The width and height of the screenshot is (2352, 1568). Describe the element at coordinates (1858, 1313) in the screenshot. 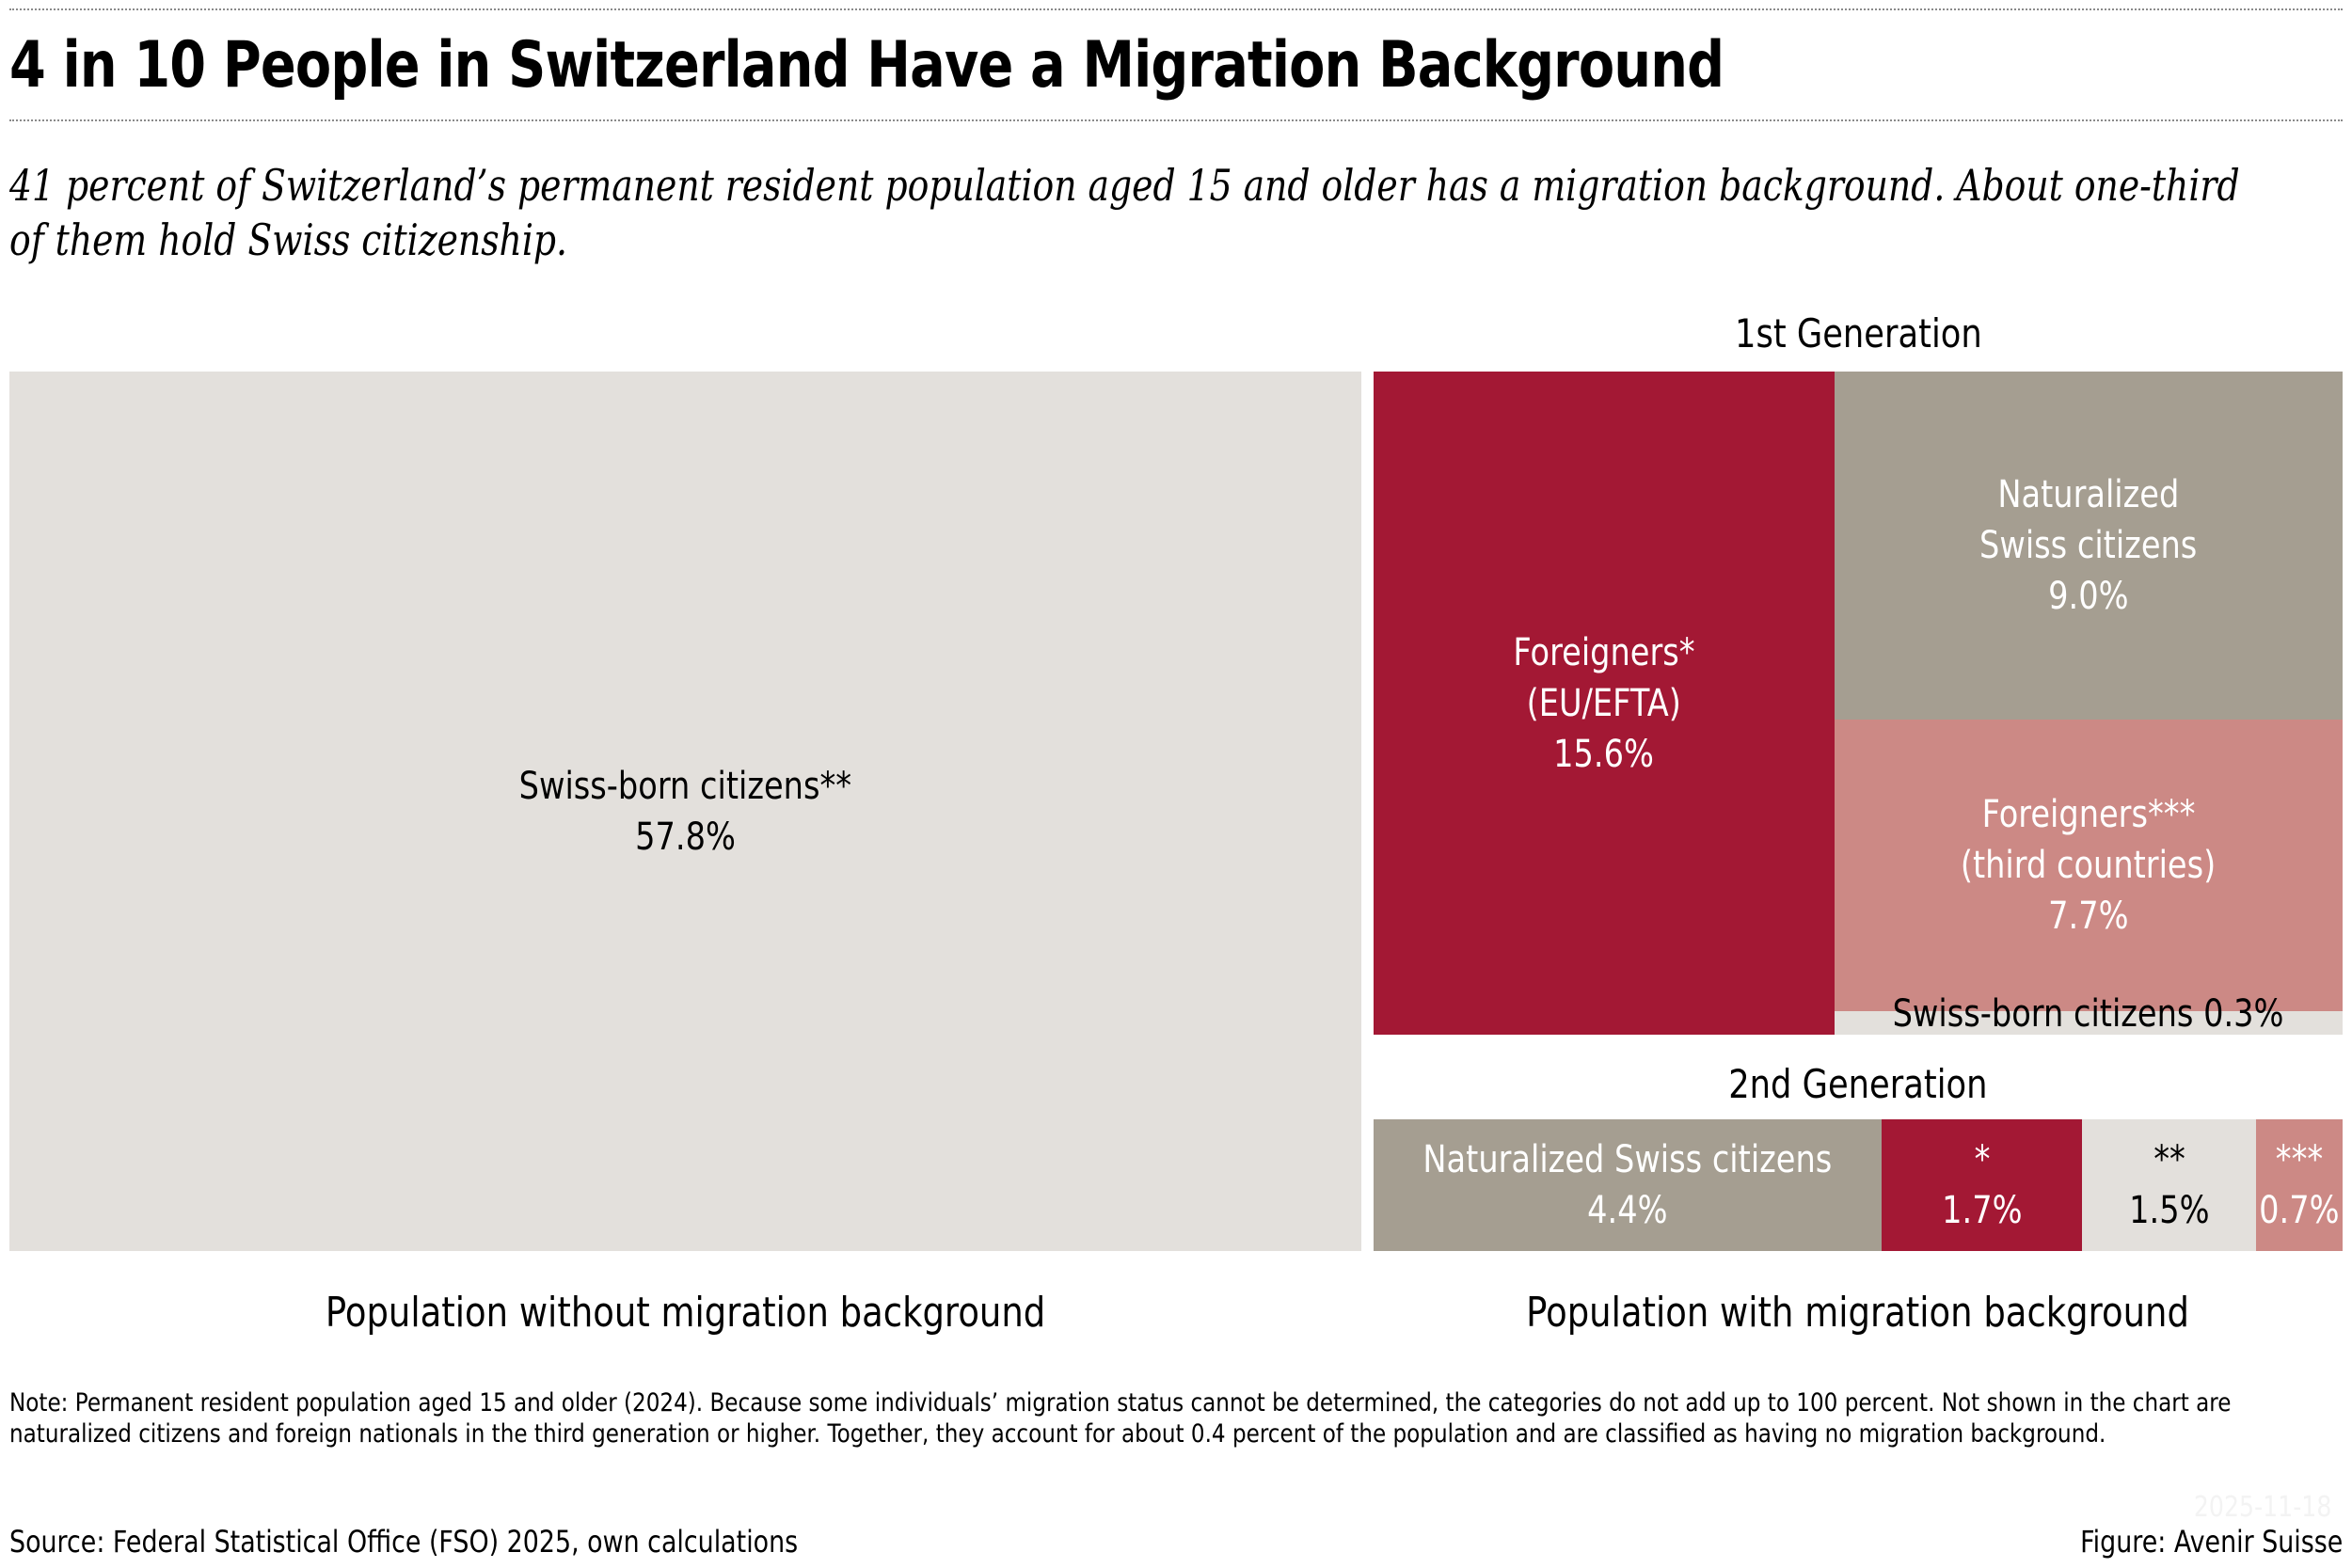

I see `group-label-with: Population with migration background` at that location.